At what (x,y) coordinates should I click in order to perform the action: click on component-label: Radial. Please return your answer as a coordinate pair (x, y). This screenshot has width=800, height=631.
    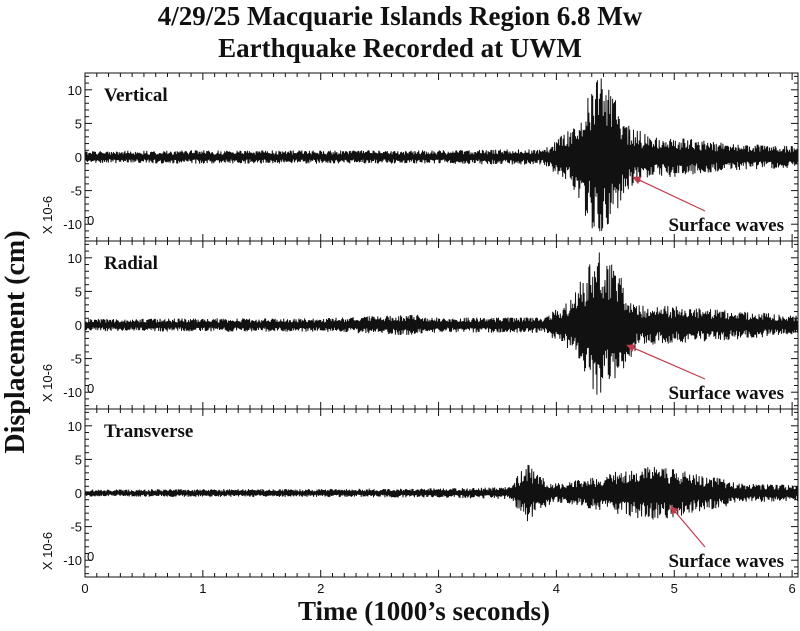
    Looking at the image, I should click on (131, 263).